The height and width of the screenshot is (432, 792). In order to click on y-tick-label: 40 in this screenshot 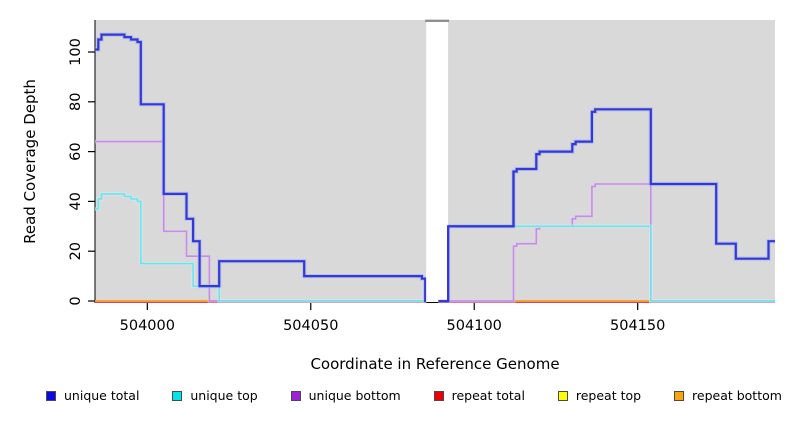, I will do `click(76, 201)`.